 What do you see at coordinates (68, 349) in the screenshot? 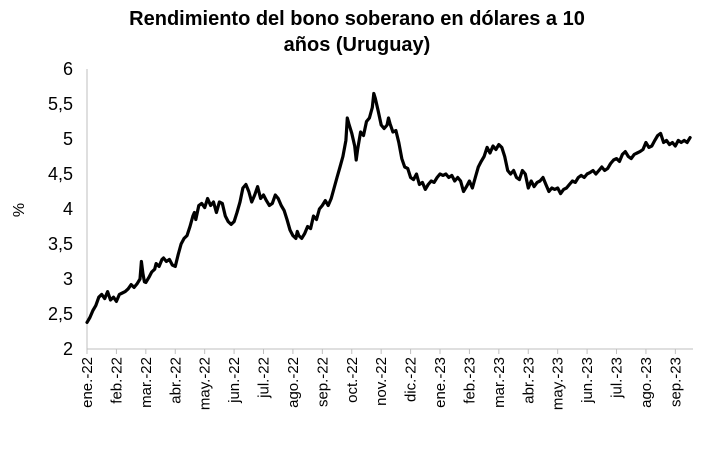
I see `y-tick-label: 2` at bounding box center [68, 349].